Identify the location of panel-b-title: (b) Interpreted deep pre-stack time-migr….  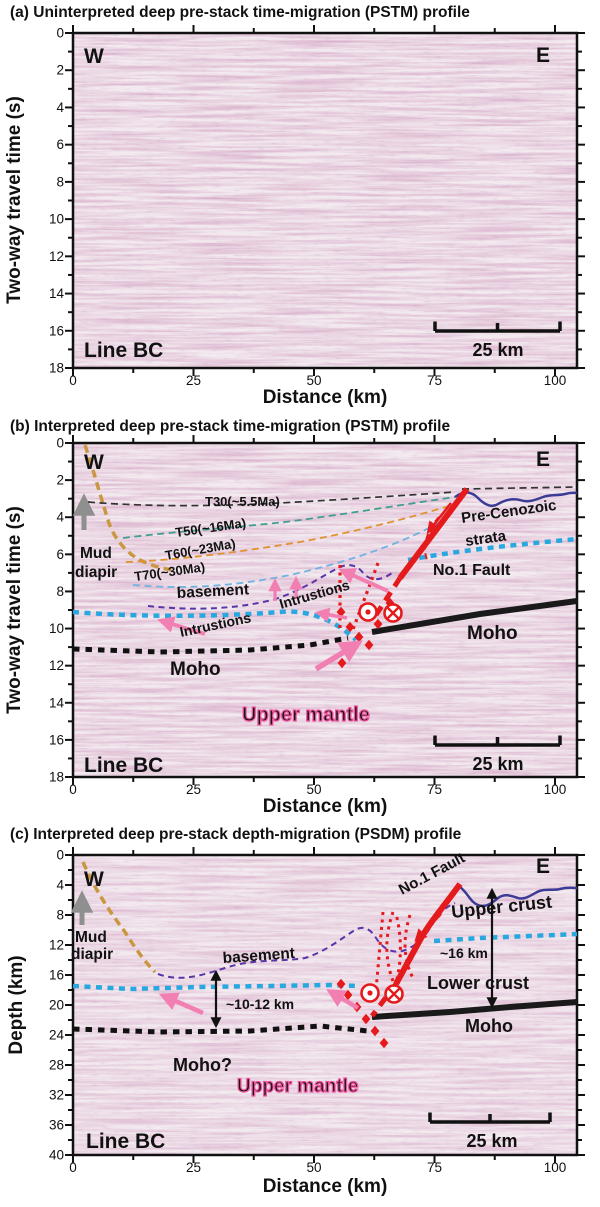
(230, 426).